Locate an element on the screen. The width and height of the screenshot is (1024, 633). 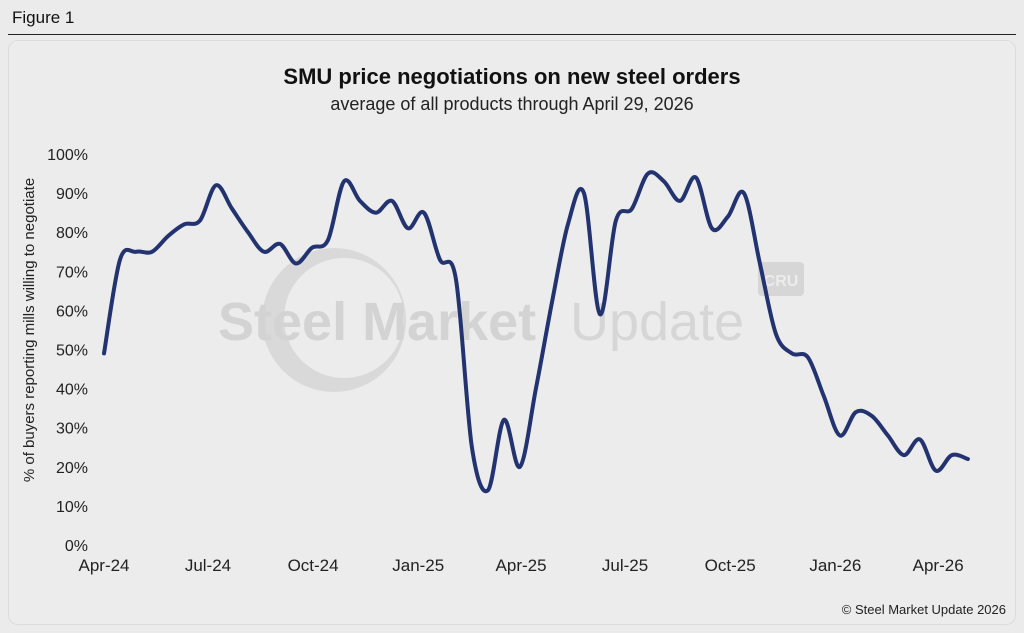
y-axis-ticks: 0% 10% 20% 30% 40% 50% 60% 70% 80% 90% 100% is located at coordinates (67, 351).